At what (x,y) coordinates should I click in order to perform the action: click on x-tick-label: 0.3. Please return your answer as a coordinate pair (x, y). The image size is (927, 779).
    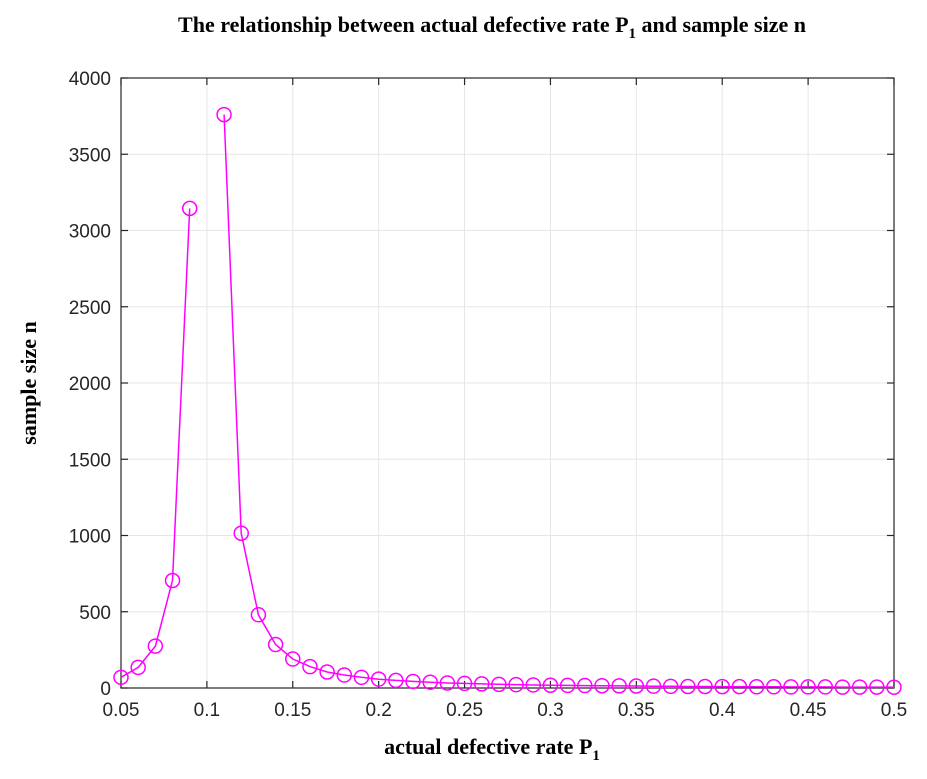
    Looking at the image, I should click on (550, 710).